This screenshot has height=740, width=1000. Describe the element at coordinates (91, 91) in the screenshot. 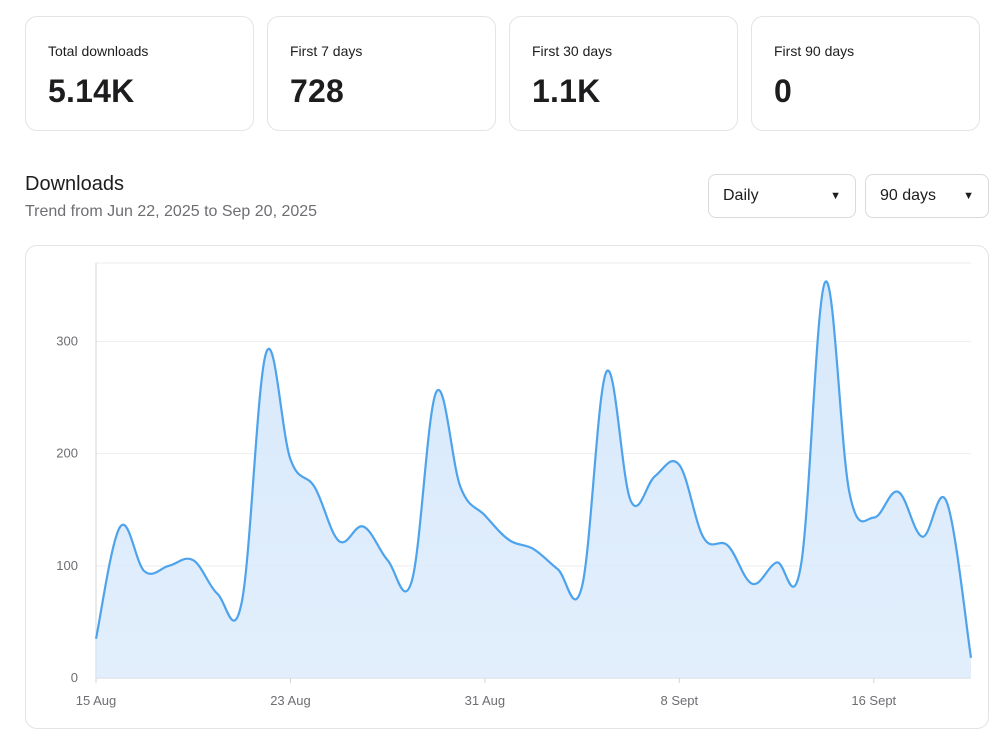

I see `stat-value: 5.14K` at that location.